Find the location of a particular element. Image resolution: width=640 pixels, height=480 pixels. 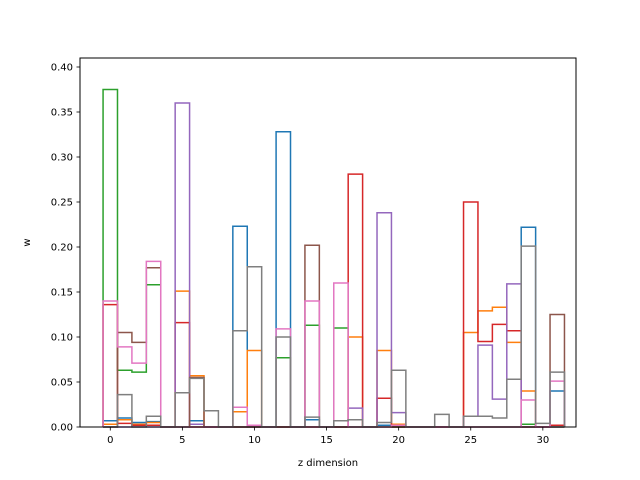

y-tick-label: 0.10 is located at coordinates (62, 338).